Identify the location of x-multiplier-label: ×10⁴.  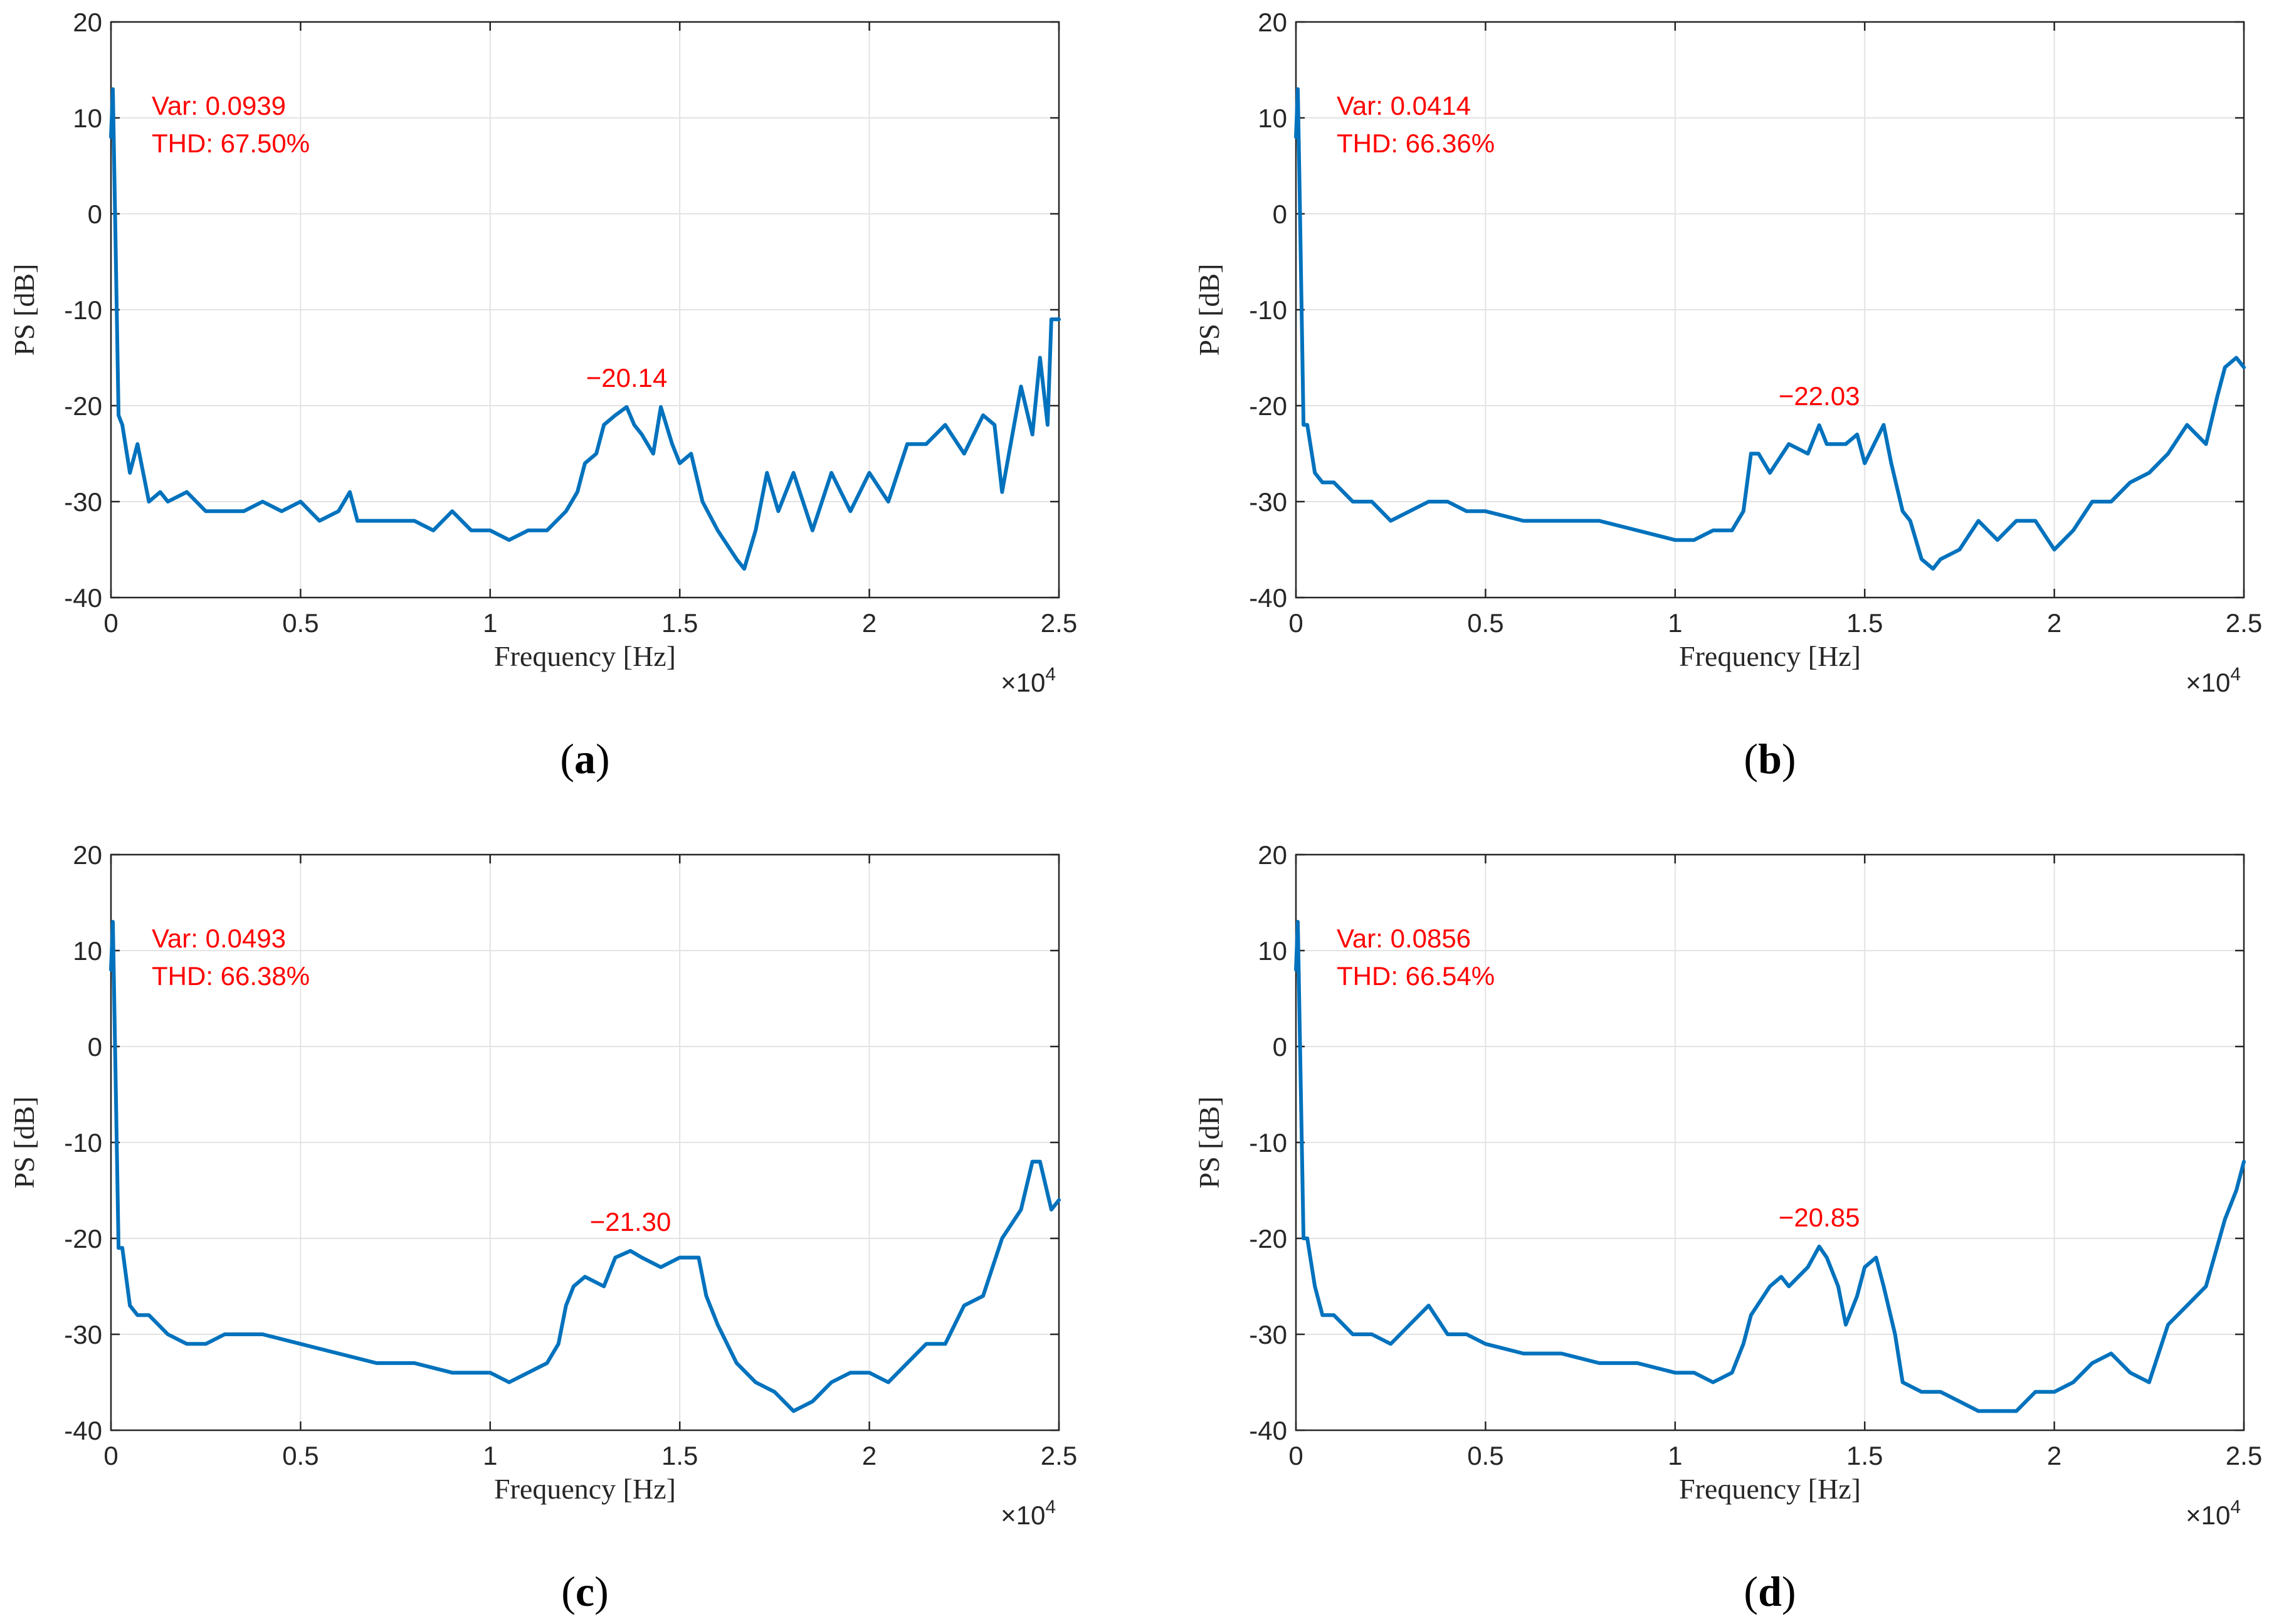
(1028, 680).